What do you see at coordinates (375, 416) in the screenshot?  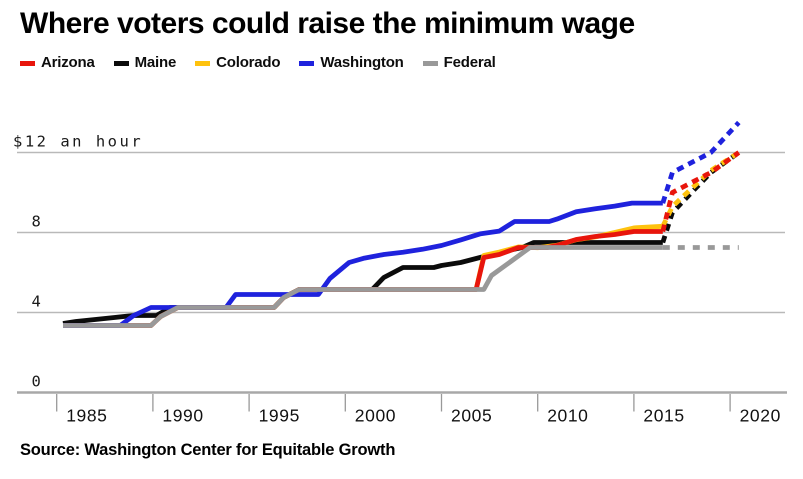 I see `x-tick-label: 2000` at bounding box center [375, 416].